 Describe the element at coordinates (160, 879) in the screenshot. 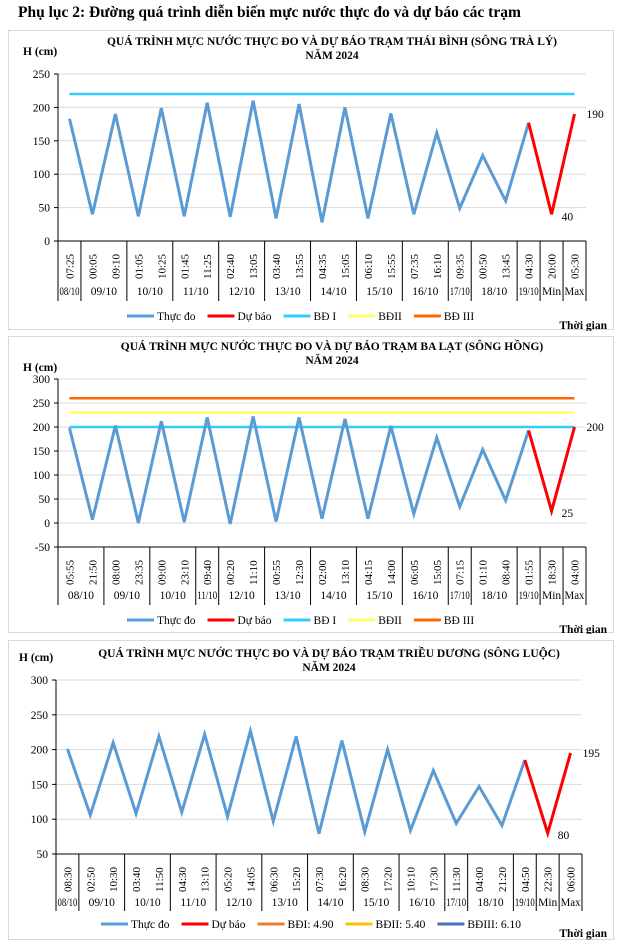

I see `x-tick-label: 11:50` at that location.